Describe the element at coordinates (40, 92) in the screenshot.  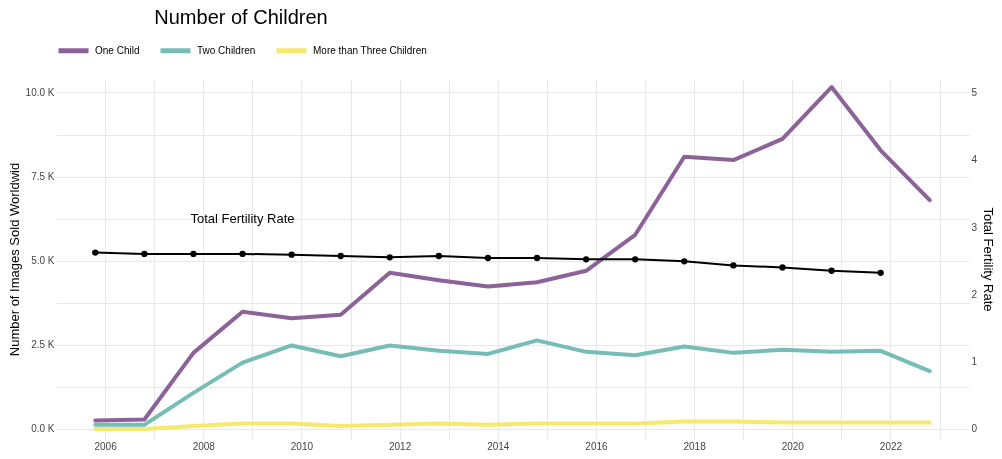
I see `y-tick-label: 10.0 K` at that location.